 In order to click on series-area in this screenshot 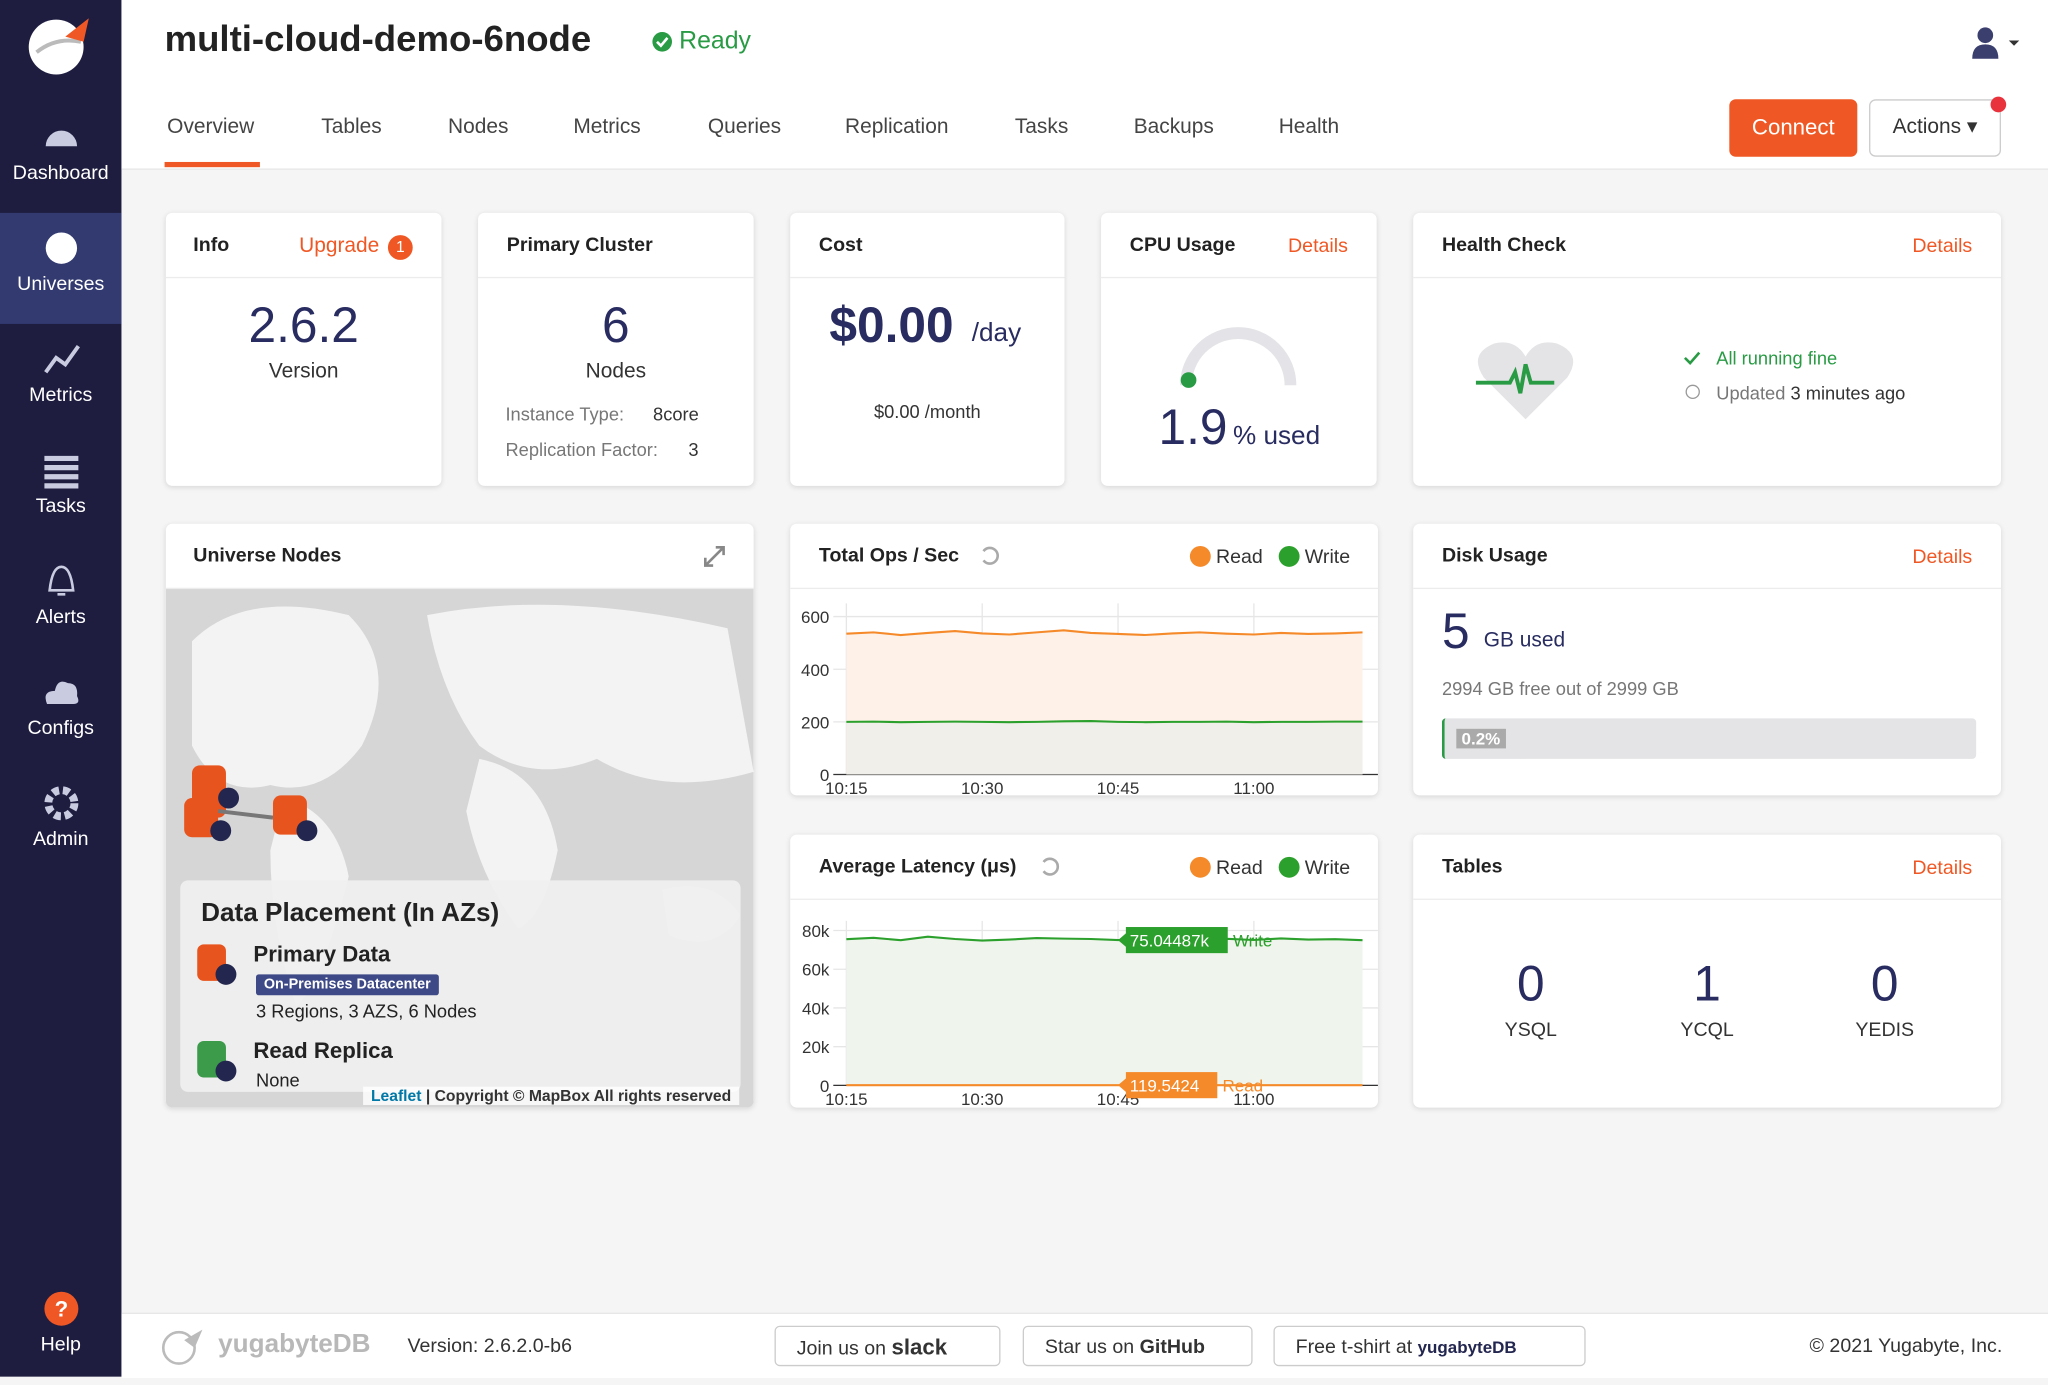, I will do `click(1104, 1011)`.